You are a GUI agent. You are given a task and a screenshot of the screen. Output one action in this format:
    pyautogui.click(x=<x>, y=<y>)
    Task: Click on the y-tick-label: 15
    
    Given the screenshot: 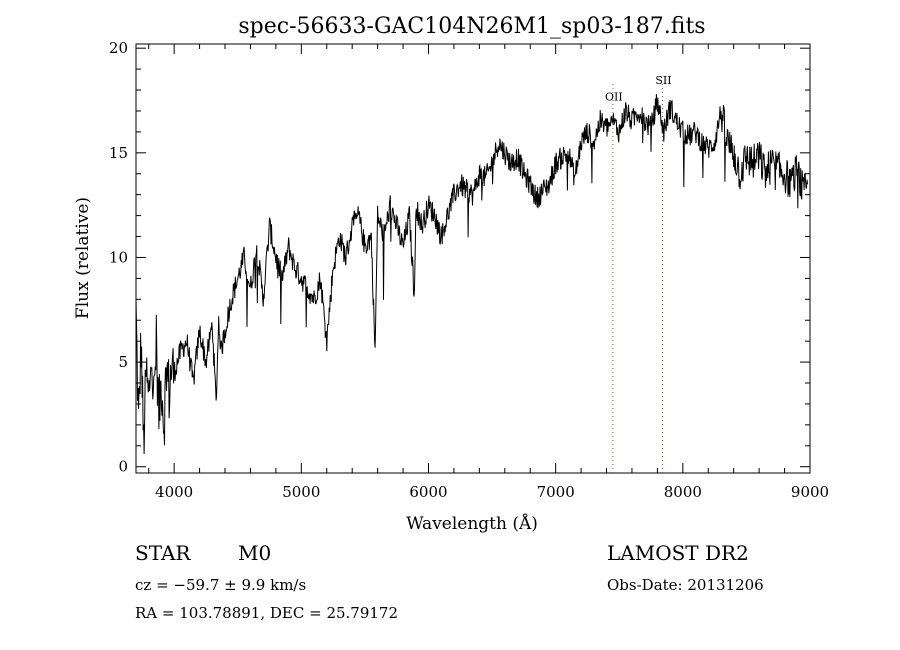 What is the action you would take?
    pyautogui.click(x=118, y=153)
    